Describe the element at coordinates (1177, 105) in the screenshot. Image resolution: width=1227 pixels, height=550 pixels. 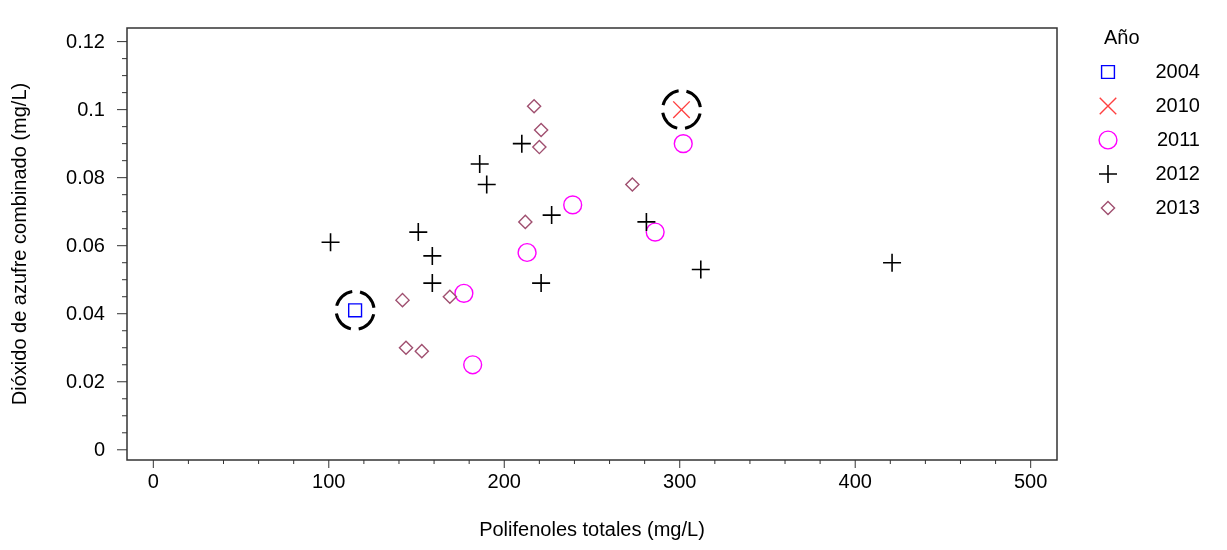
I see `legend-label: 2010` at that location.